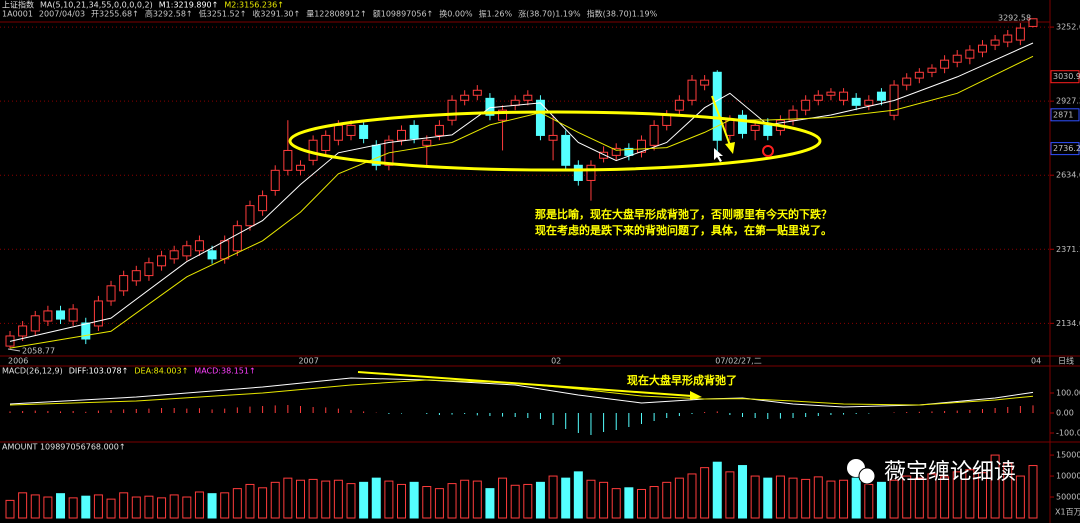 The width and height of the screenshot is (1080, 523). What do you see at coordinates (1065, 413) in the screenshot?
I see `y-tick-label: 0.00` at bounding box center [1065, 413].